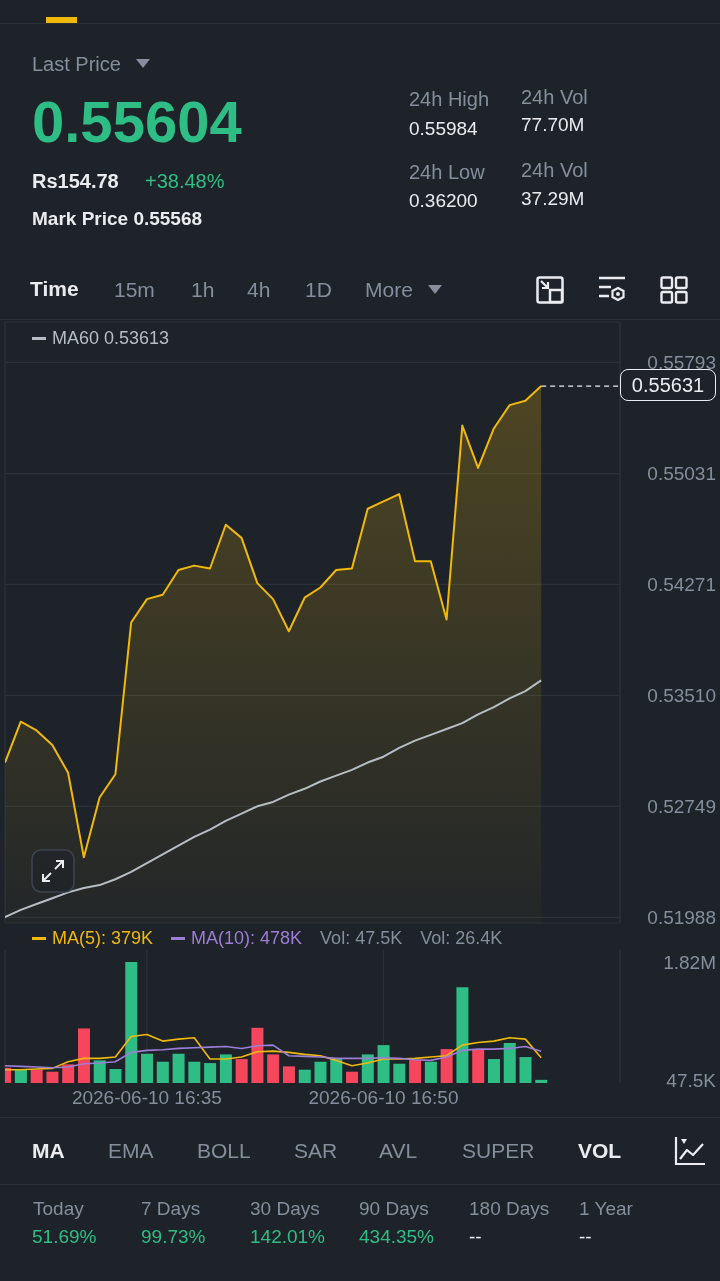 This screenshot has width=720, height=1281. What do you see at coordinates (259, 290) in the screenshot?
I see `text: 4h` at bounding box center [259, 290].